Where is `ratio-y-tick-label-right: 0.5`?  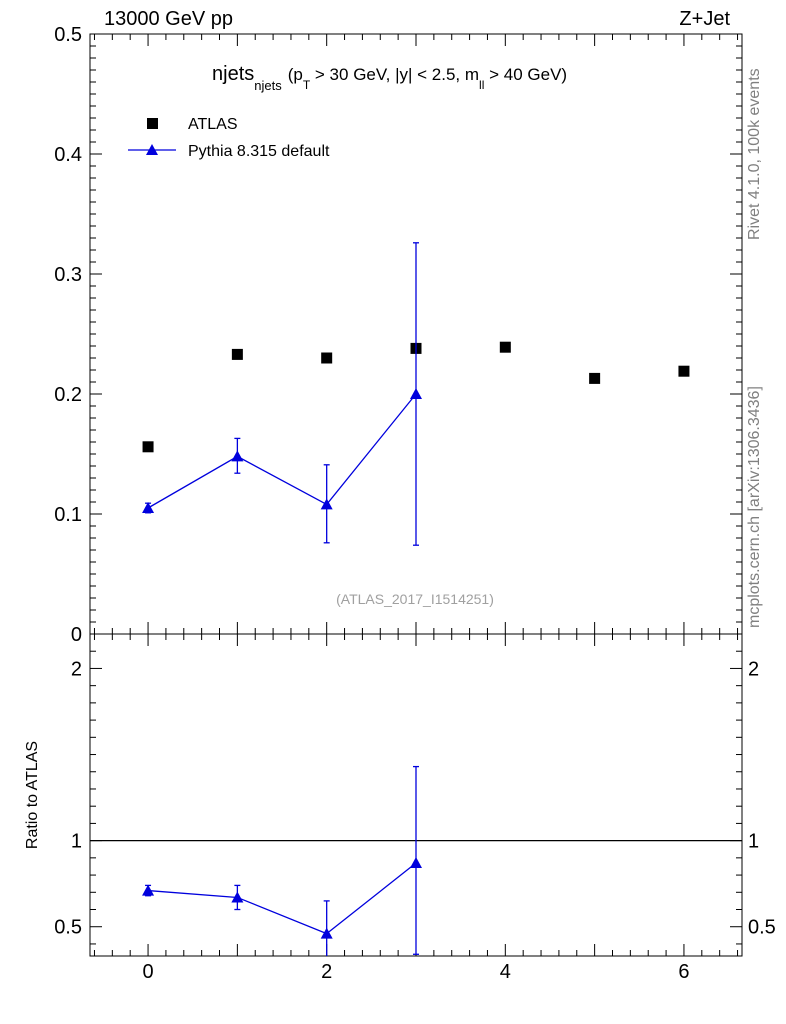 ratio-y-tick-label-right: 0.5 is located at coordinates (762, 928).